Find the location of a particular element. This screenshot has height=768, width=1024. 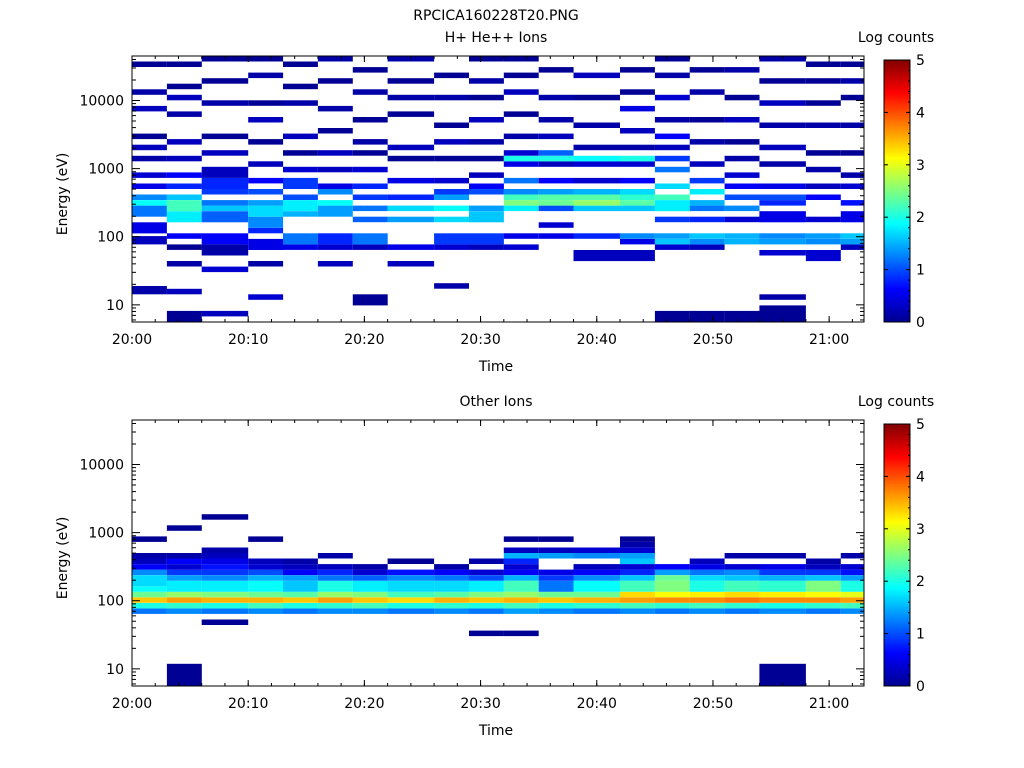

colorbar-tick-label: 5 is located at coordinates (920, 61).